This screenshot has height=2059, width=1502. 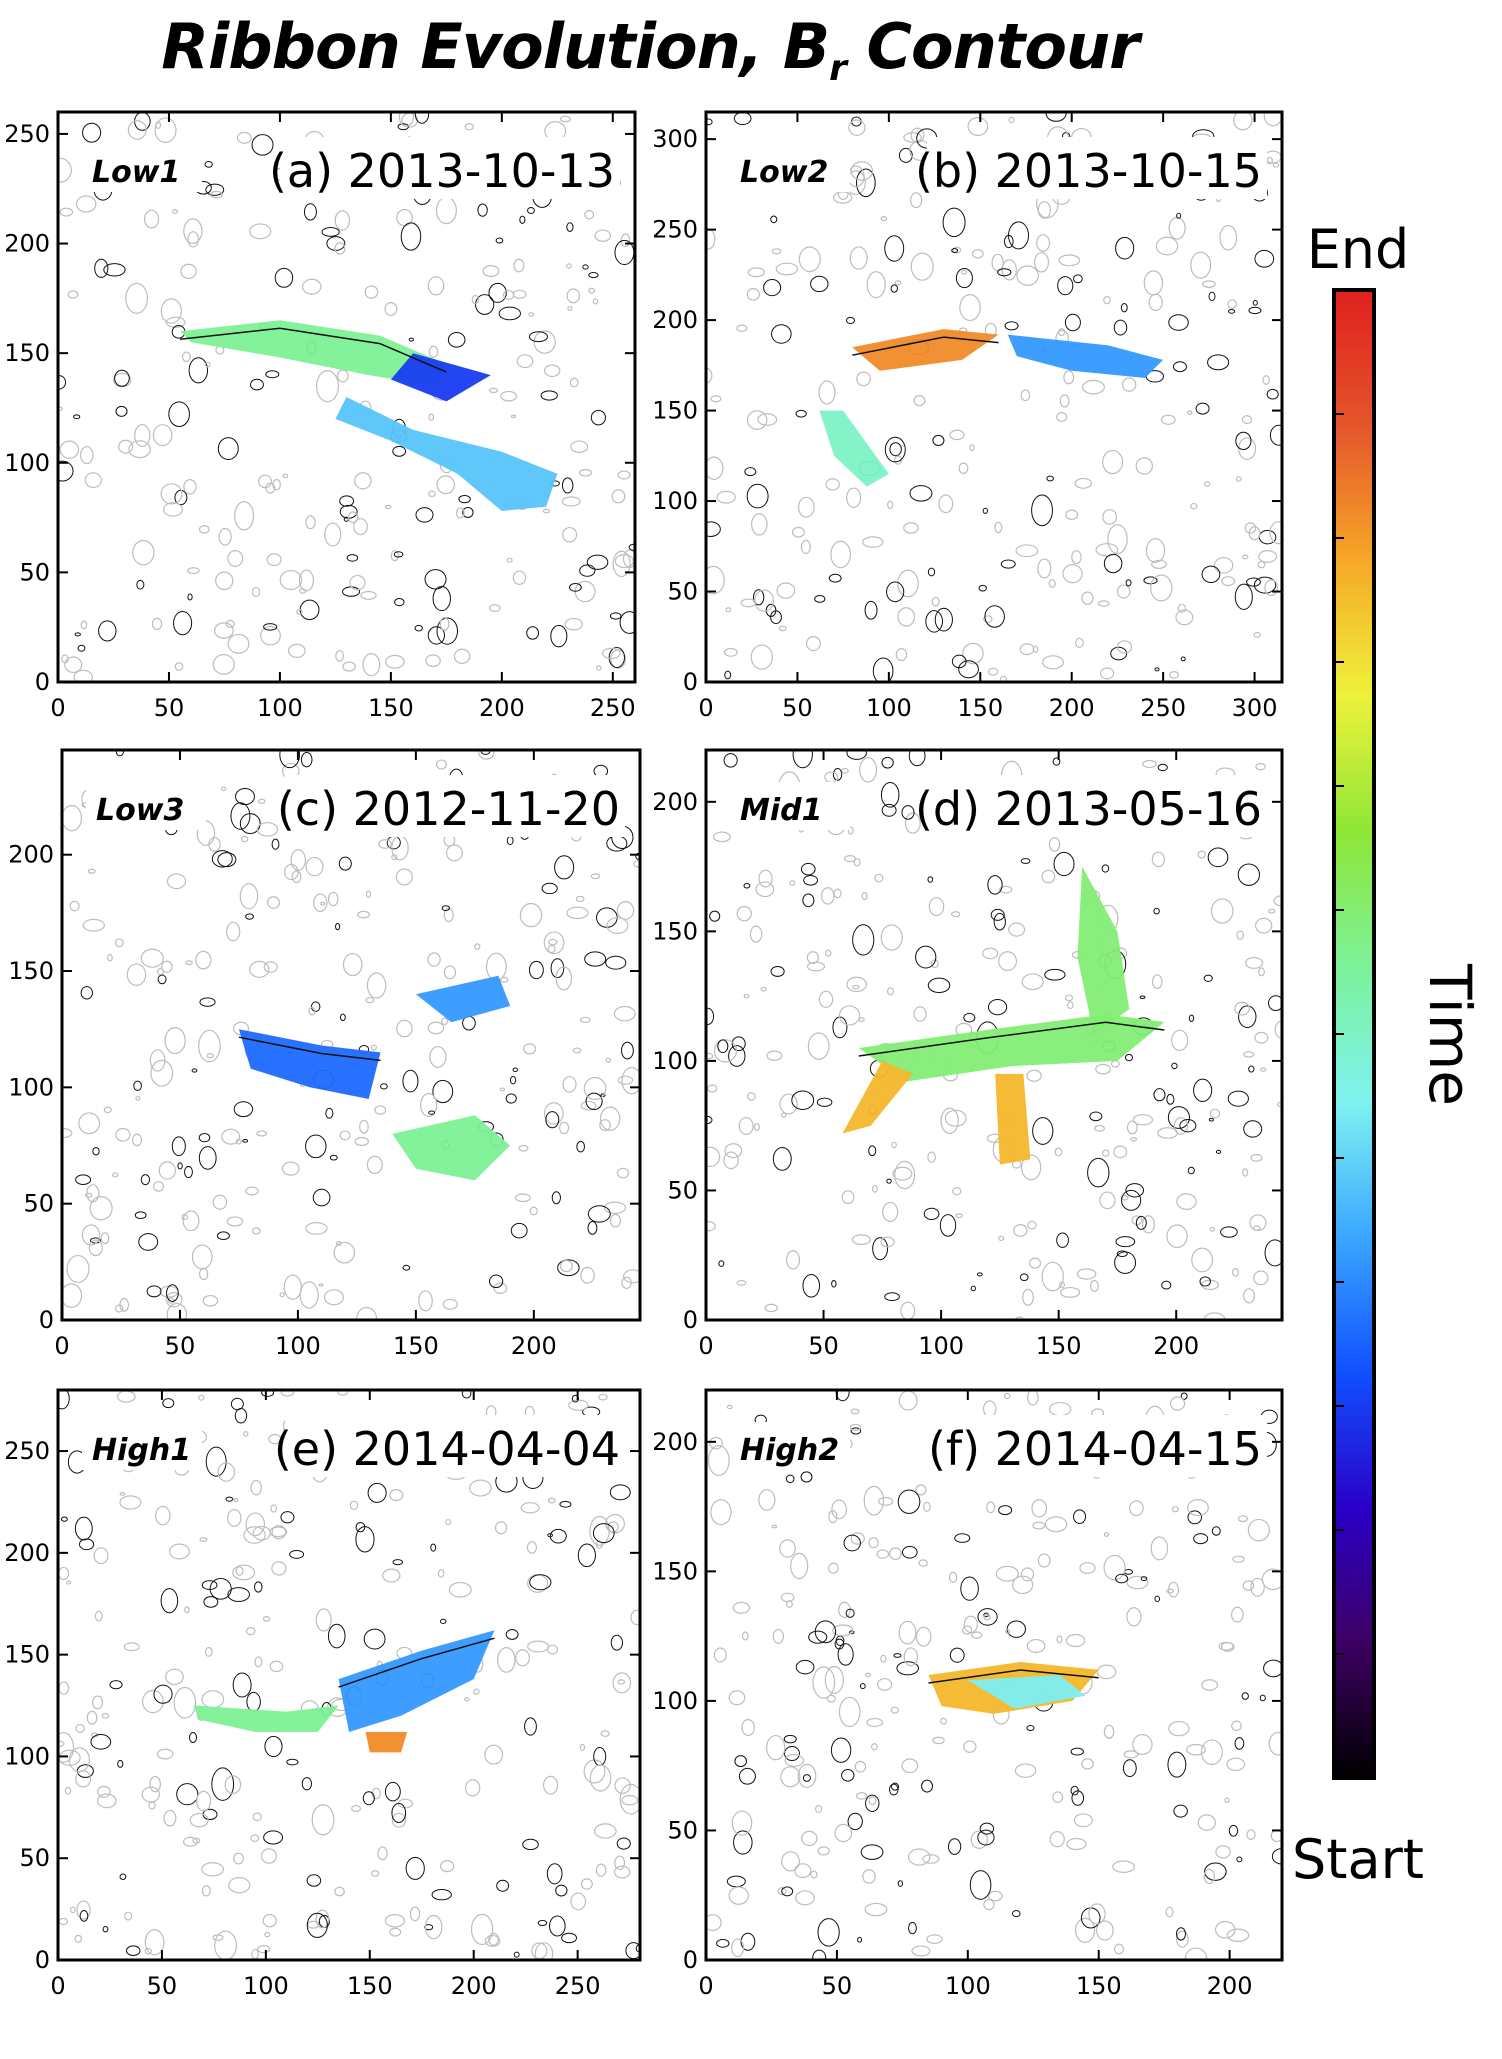 What do you see at coordinates (46, 1320) in the screenshot?
I see `y-tick-label: 0` at bounding box center [46, 1320].